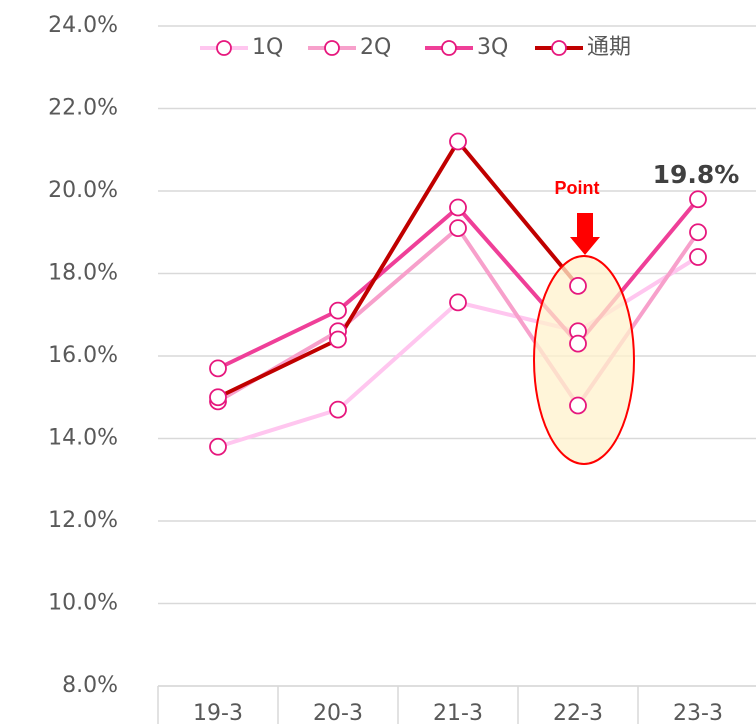 This screenshot has width=756, height=724. What do you see at coordinates (83, 520) in the screenshot?
I see `y-tick-label: 12.0%` at bounding box center [83, 520].